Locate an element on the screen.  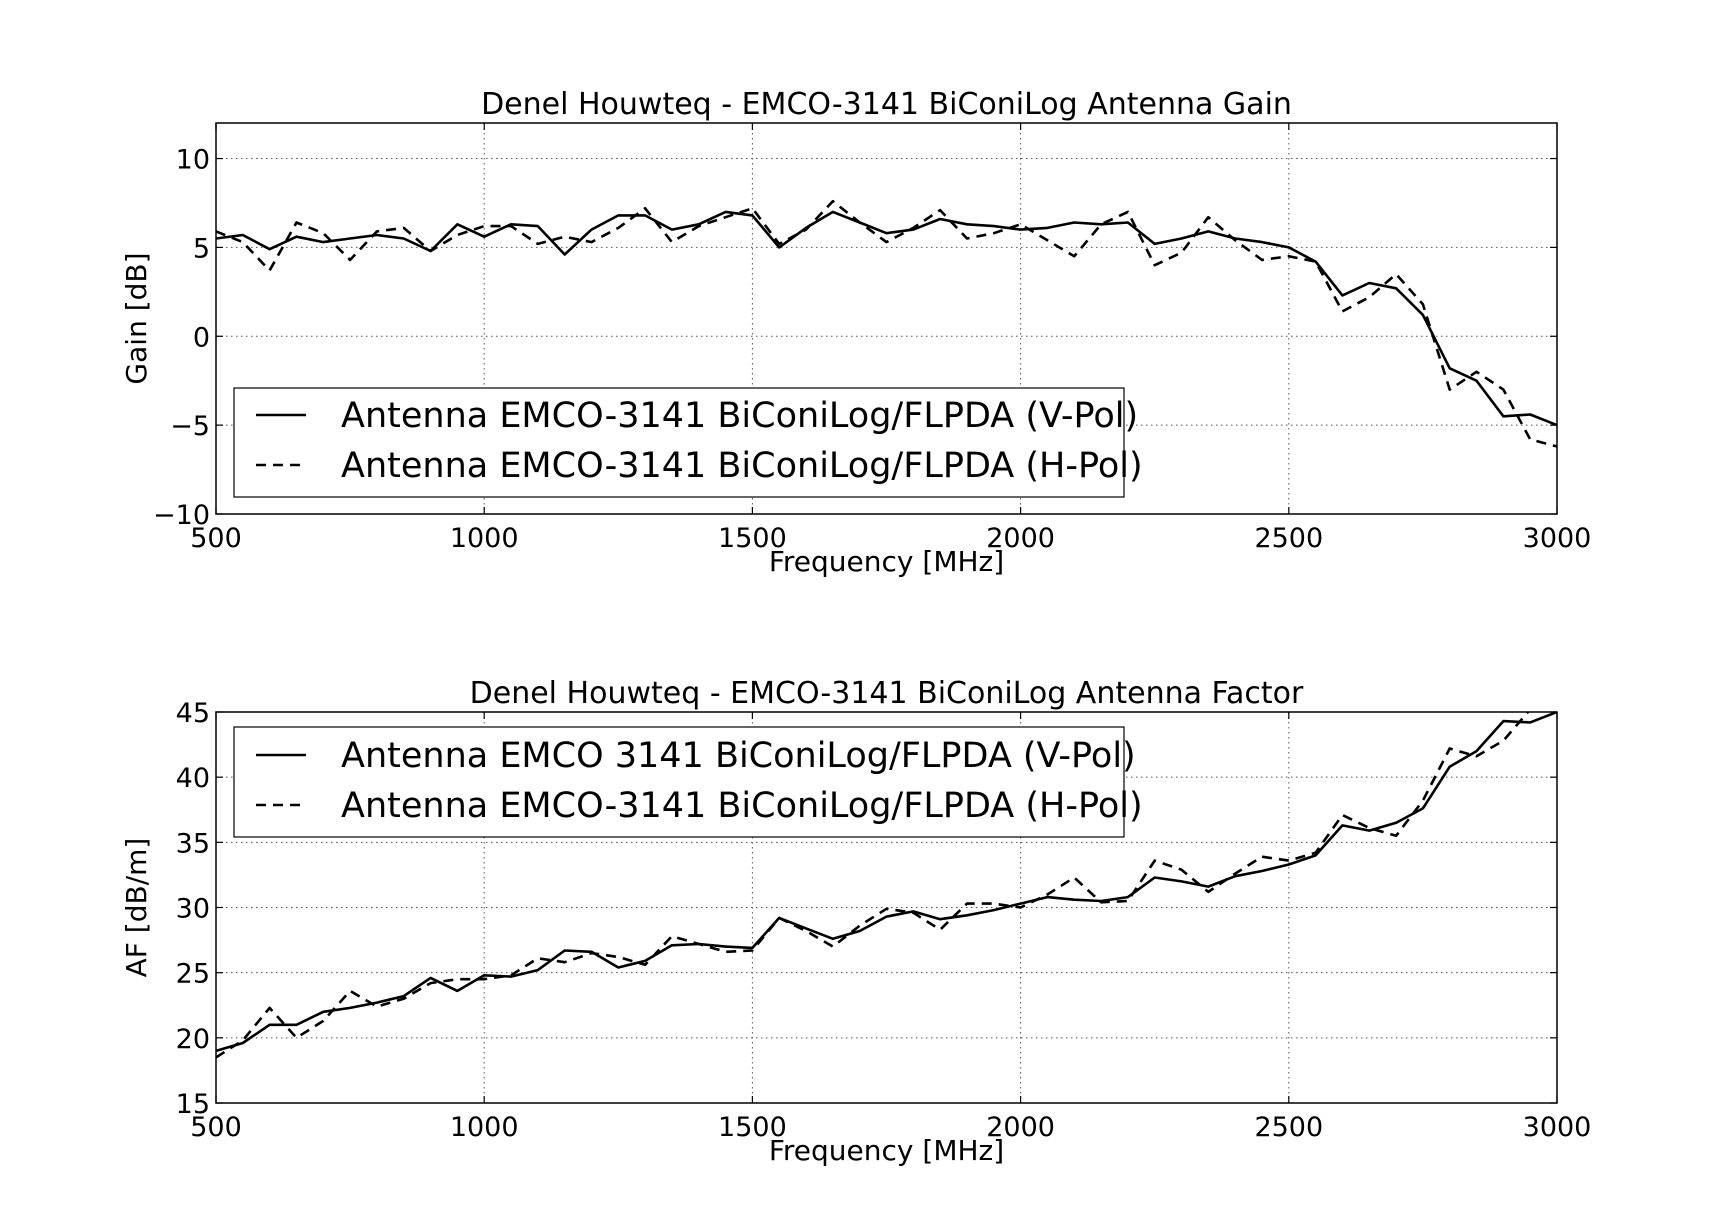
y-tick-label: 10 is located at coordinates (193, 160).